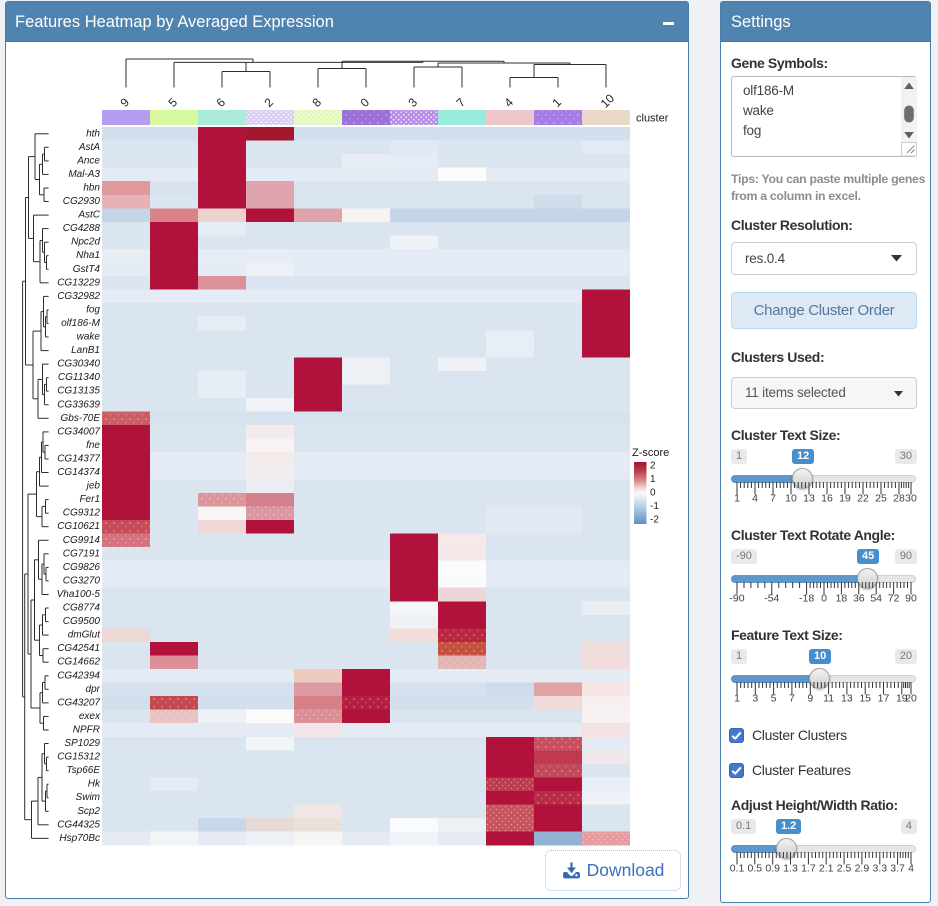 The image size is (938, 906). Describe the element at coordinates (83, 770) in the screenshot. I see `svg-text: Tsp66E` at that location.